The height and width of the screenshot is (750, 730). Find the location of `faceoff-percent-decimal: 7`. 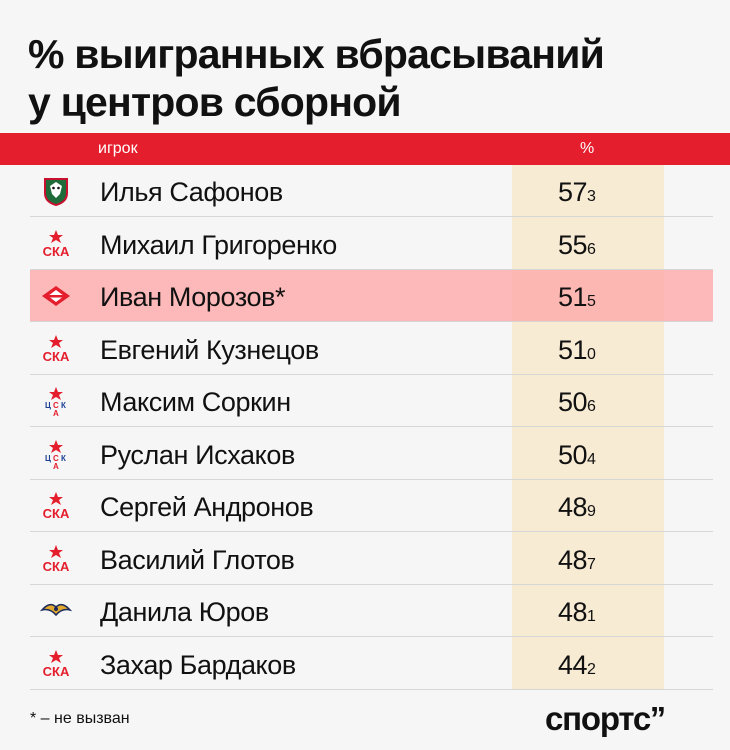

faceoff-percent-decimal: 7 is located at coordinates (591, 564).